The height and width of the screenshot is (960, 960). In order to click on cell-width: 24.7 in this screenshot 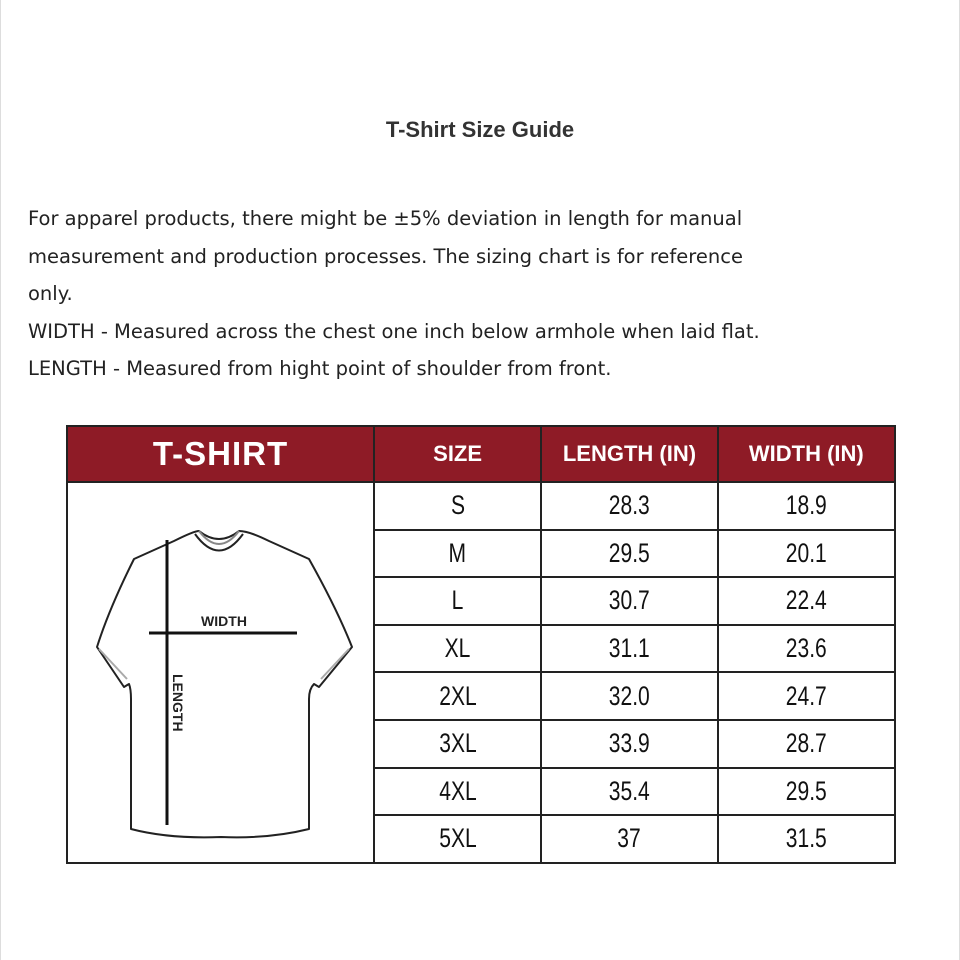, I will do `click(806, 696)`.